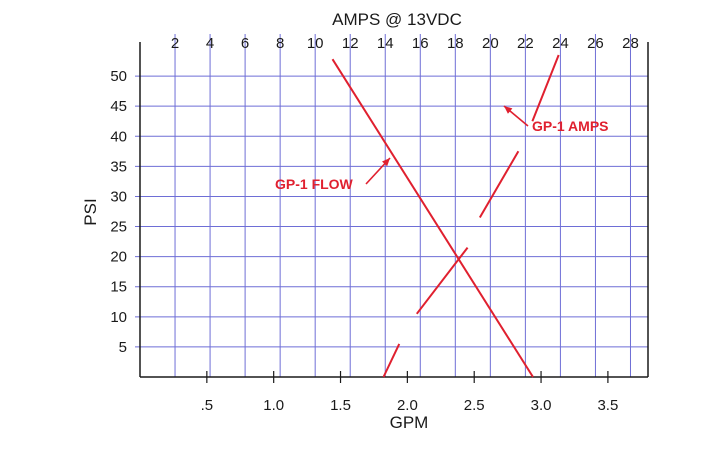  What do you see at coordinates (474, 405) in the screenshot?
I see `bottom-tick-label: 2.5` at bounding box center [474, 405].